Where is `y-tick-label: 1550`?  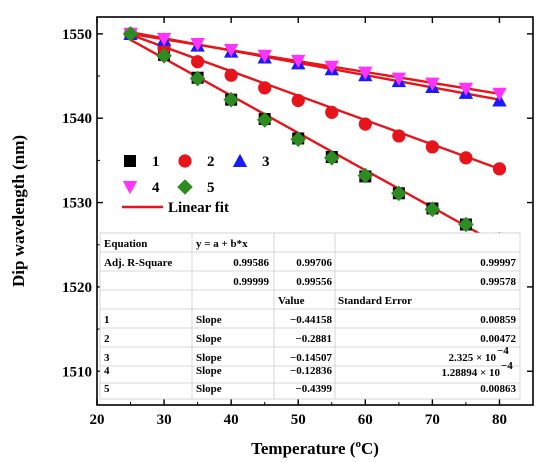 y-tick-label: 1550 is located at coordinates (77, 35).